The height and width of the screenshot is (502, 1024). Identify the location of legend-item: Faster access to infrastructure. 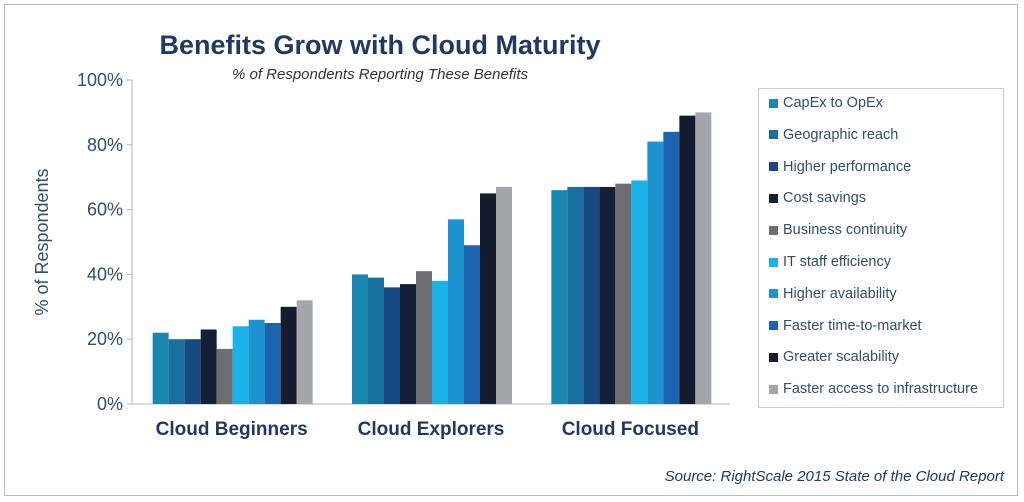
(873, 389).